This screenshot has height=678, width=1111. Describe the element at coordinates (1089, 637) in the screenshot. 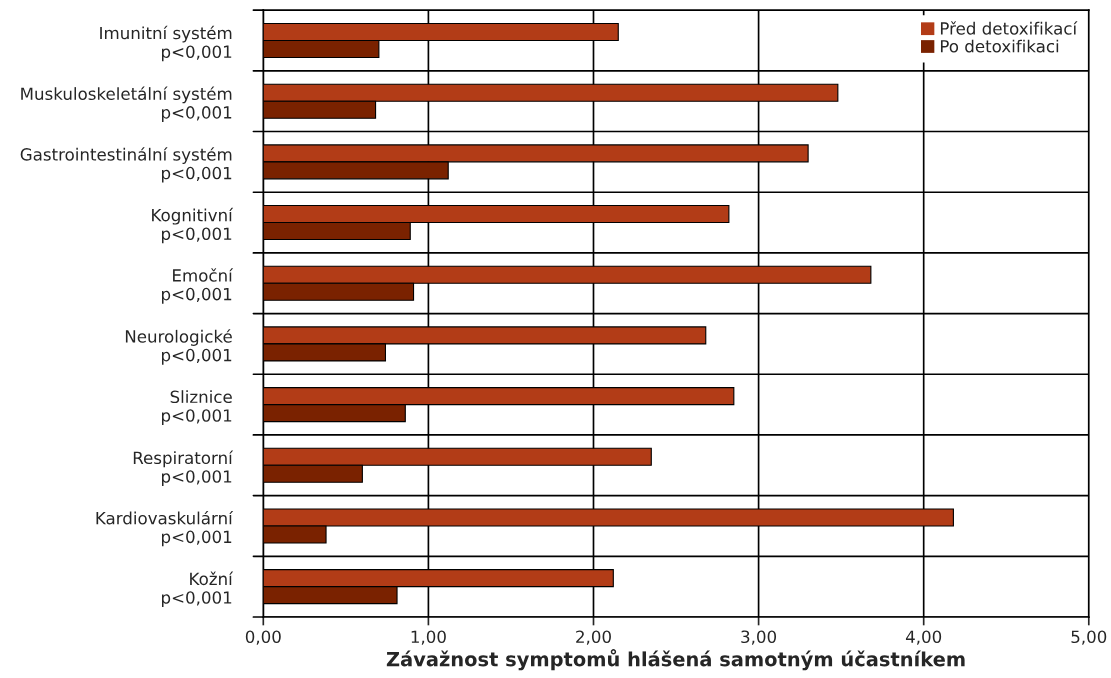

I see `x-tick-label: 5,00` at that location.